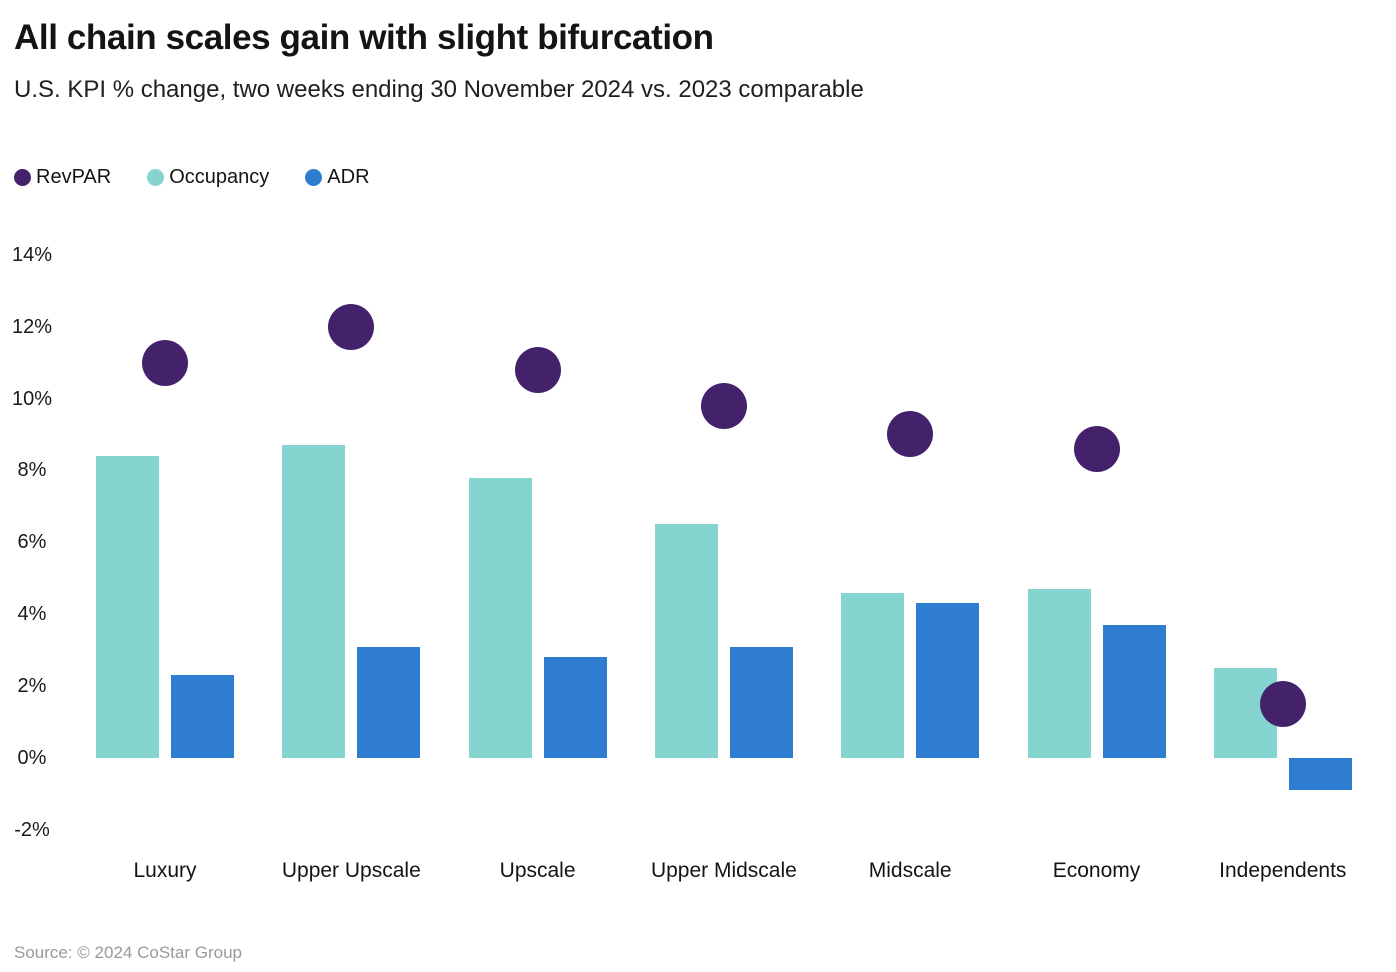 Image resolution: width=1396 pixels, height=972 pixels. Describe the element at coordinates (156, 177) in the screenshot. I see `occupancy-legend-dot-icon` at that location.